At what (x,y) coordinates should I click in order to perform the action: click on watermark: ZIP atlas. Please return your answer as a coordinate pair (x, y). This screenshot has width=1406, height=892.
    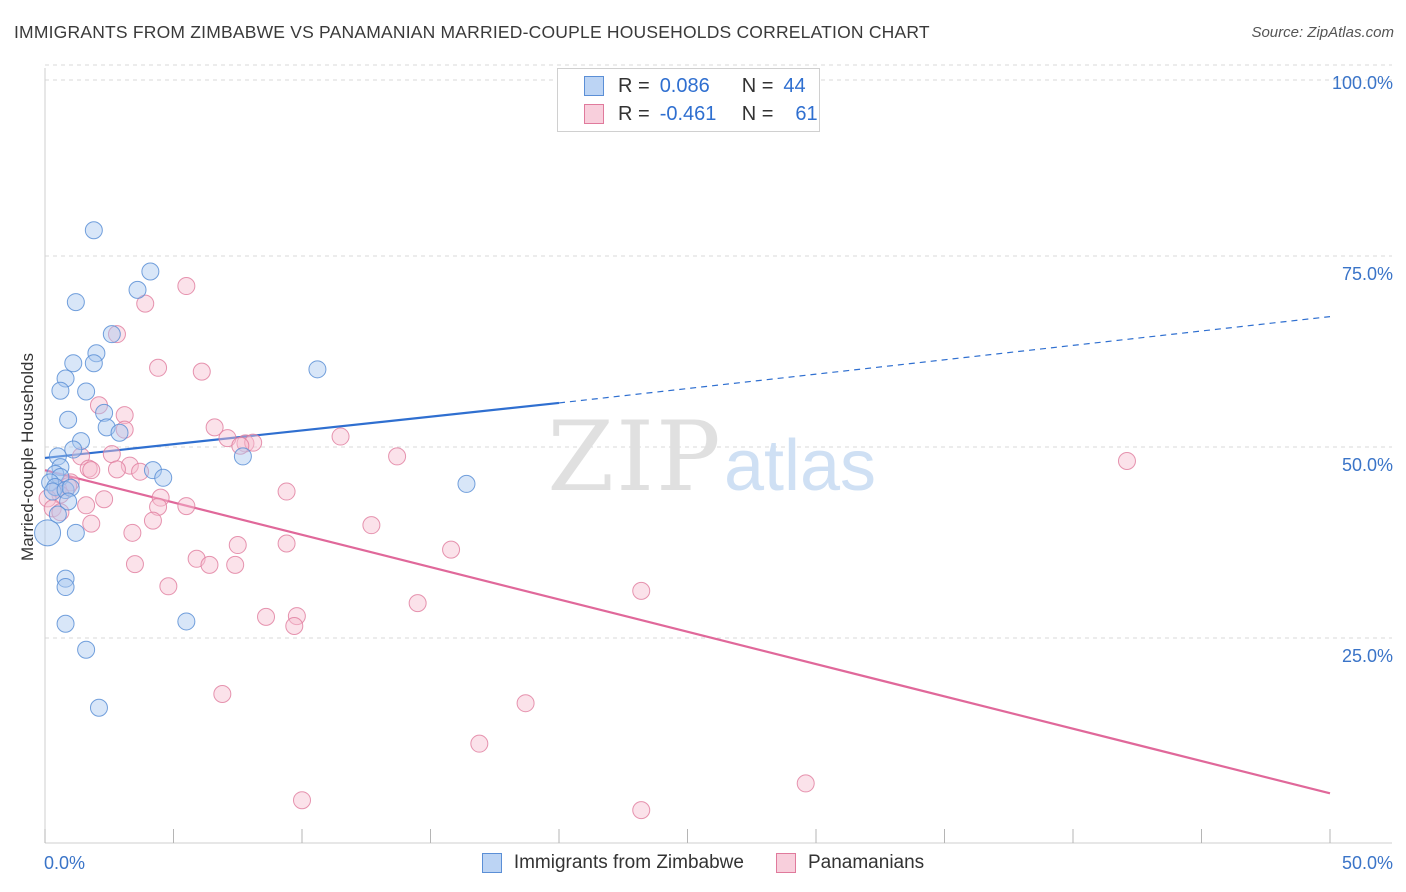
    Looking at the image, I should click on (711, 457).